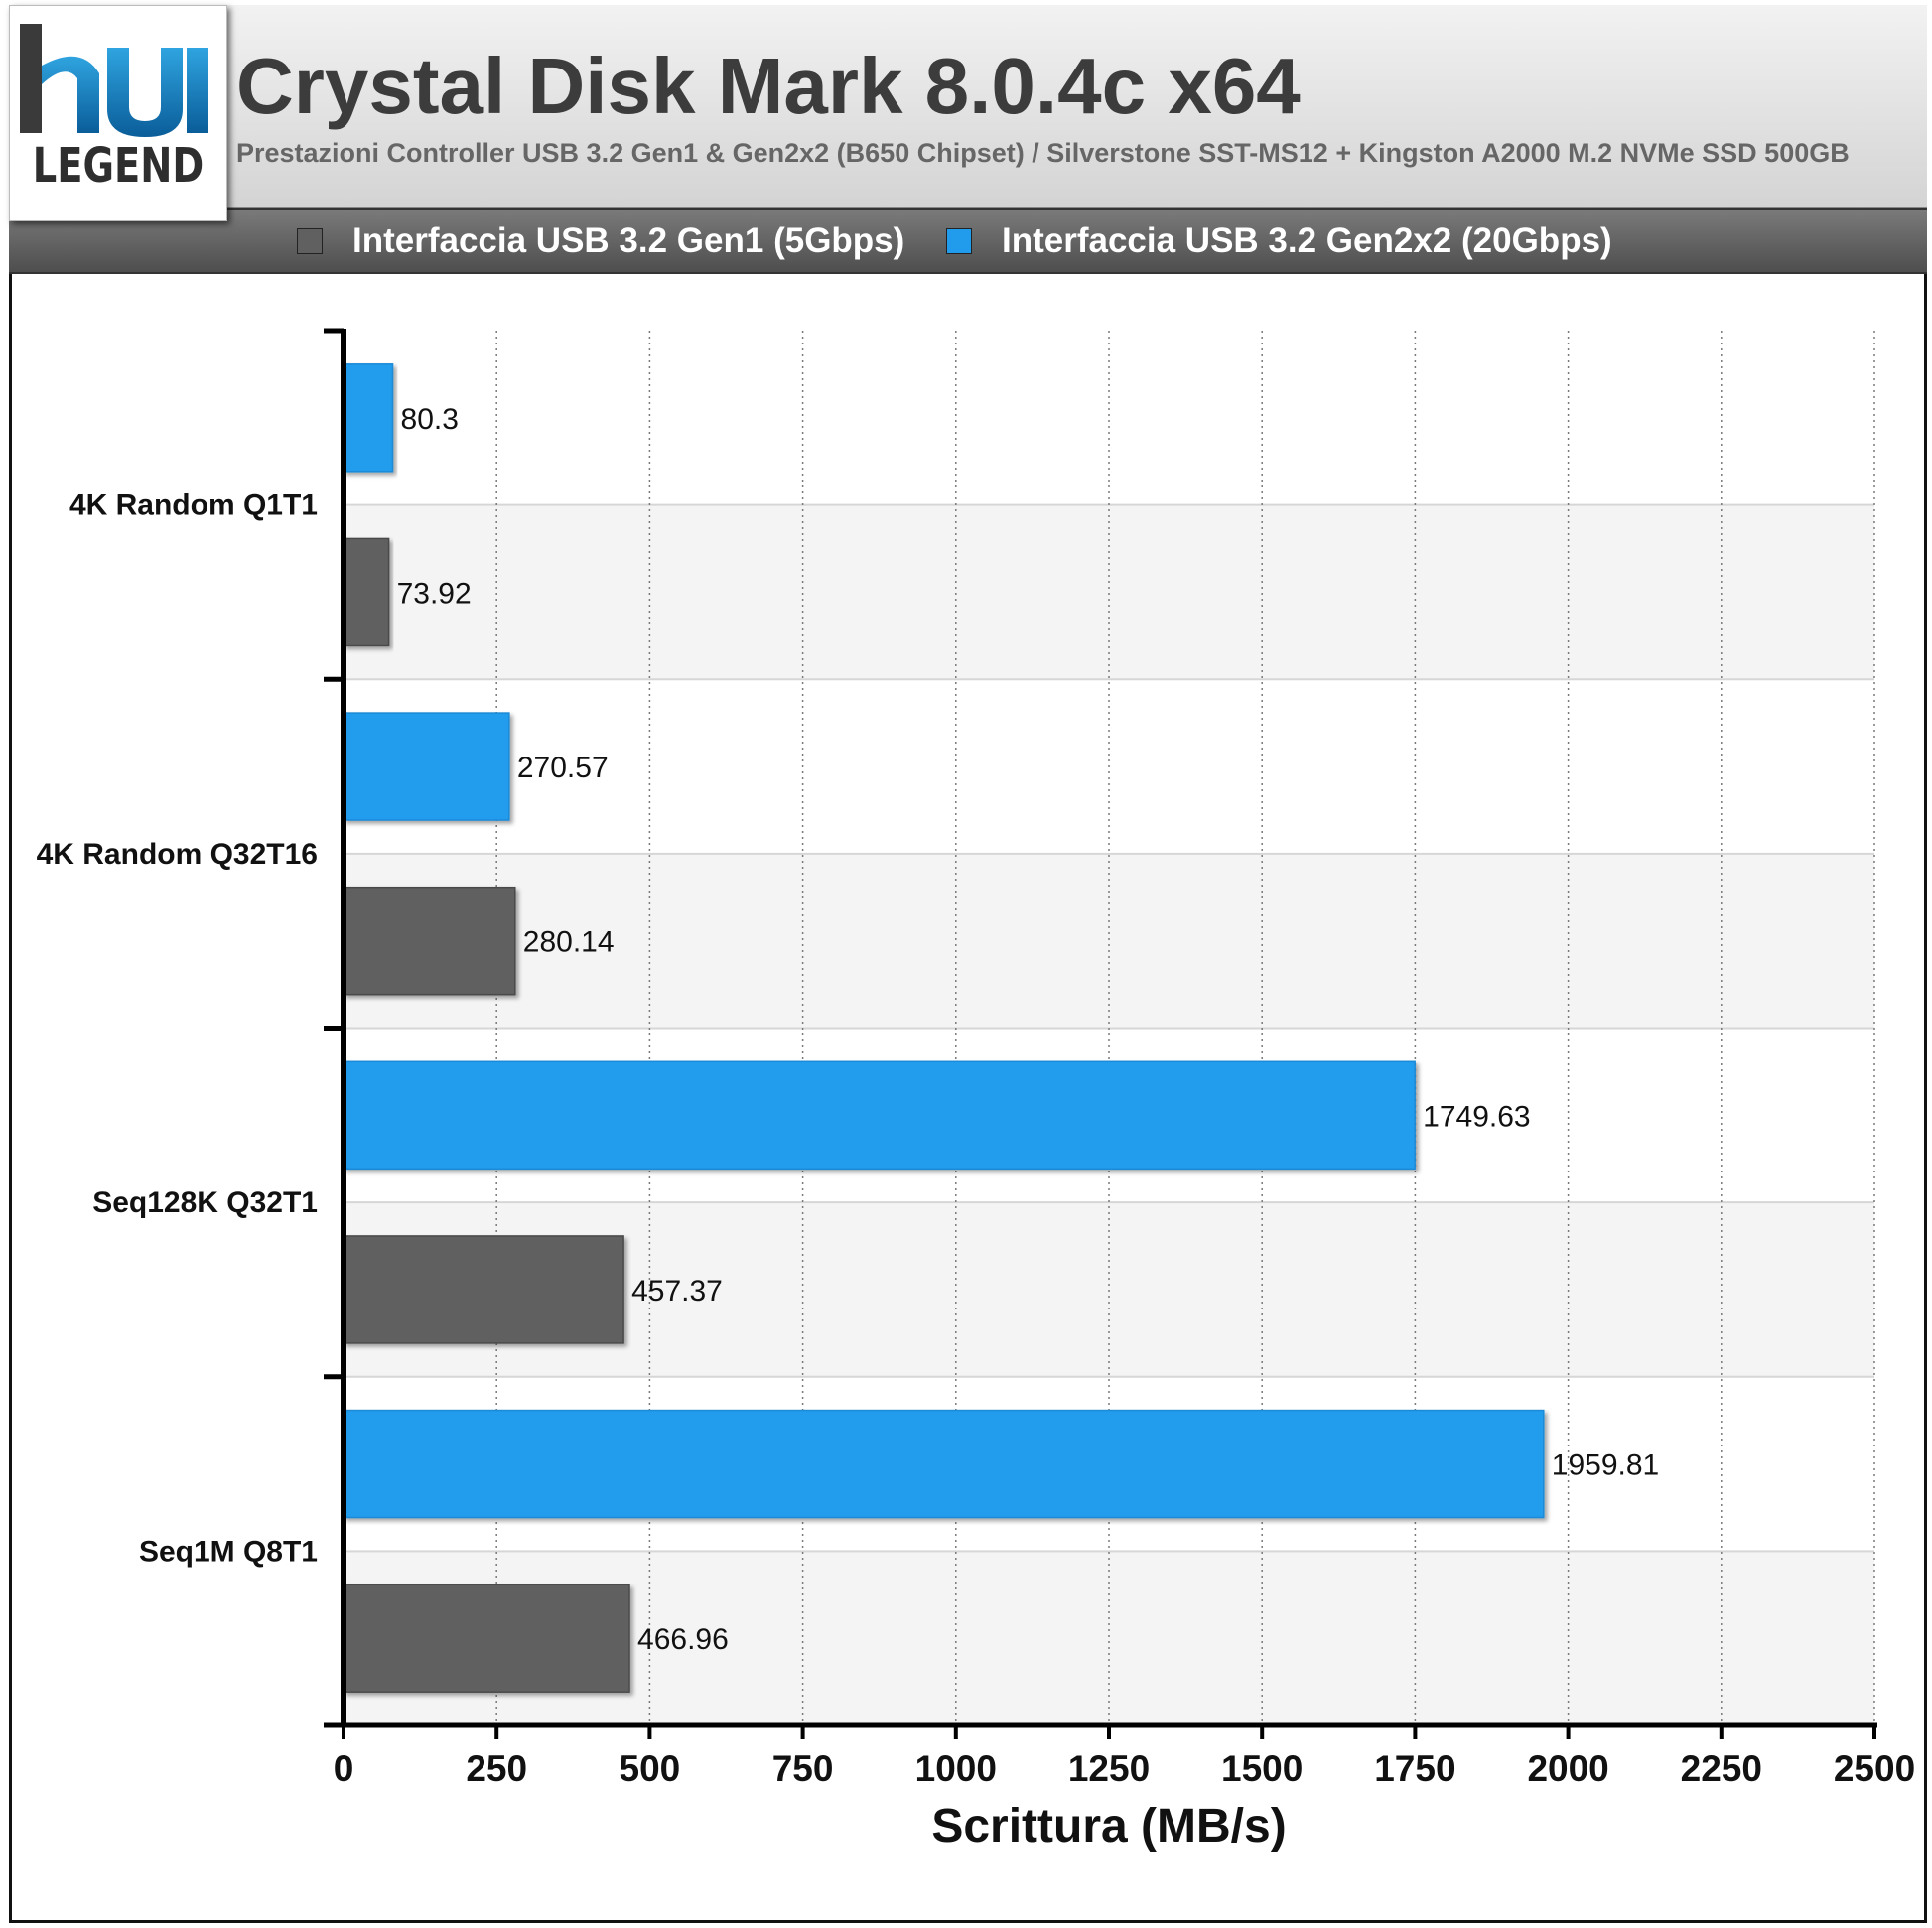 The height and width of the screenshot is (1928, 1932). Describe the element at coordinates (1875, 1768) in the screenshot. I see `x-tick-label: 2500` at that location.